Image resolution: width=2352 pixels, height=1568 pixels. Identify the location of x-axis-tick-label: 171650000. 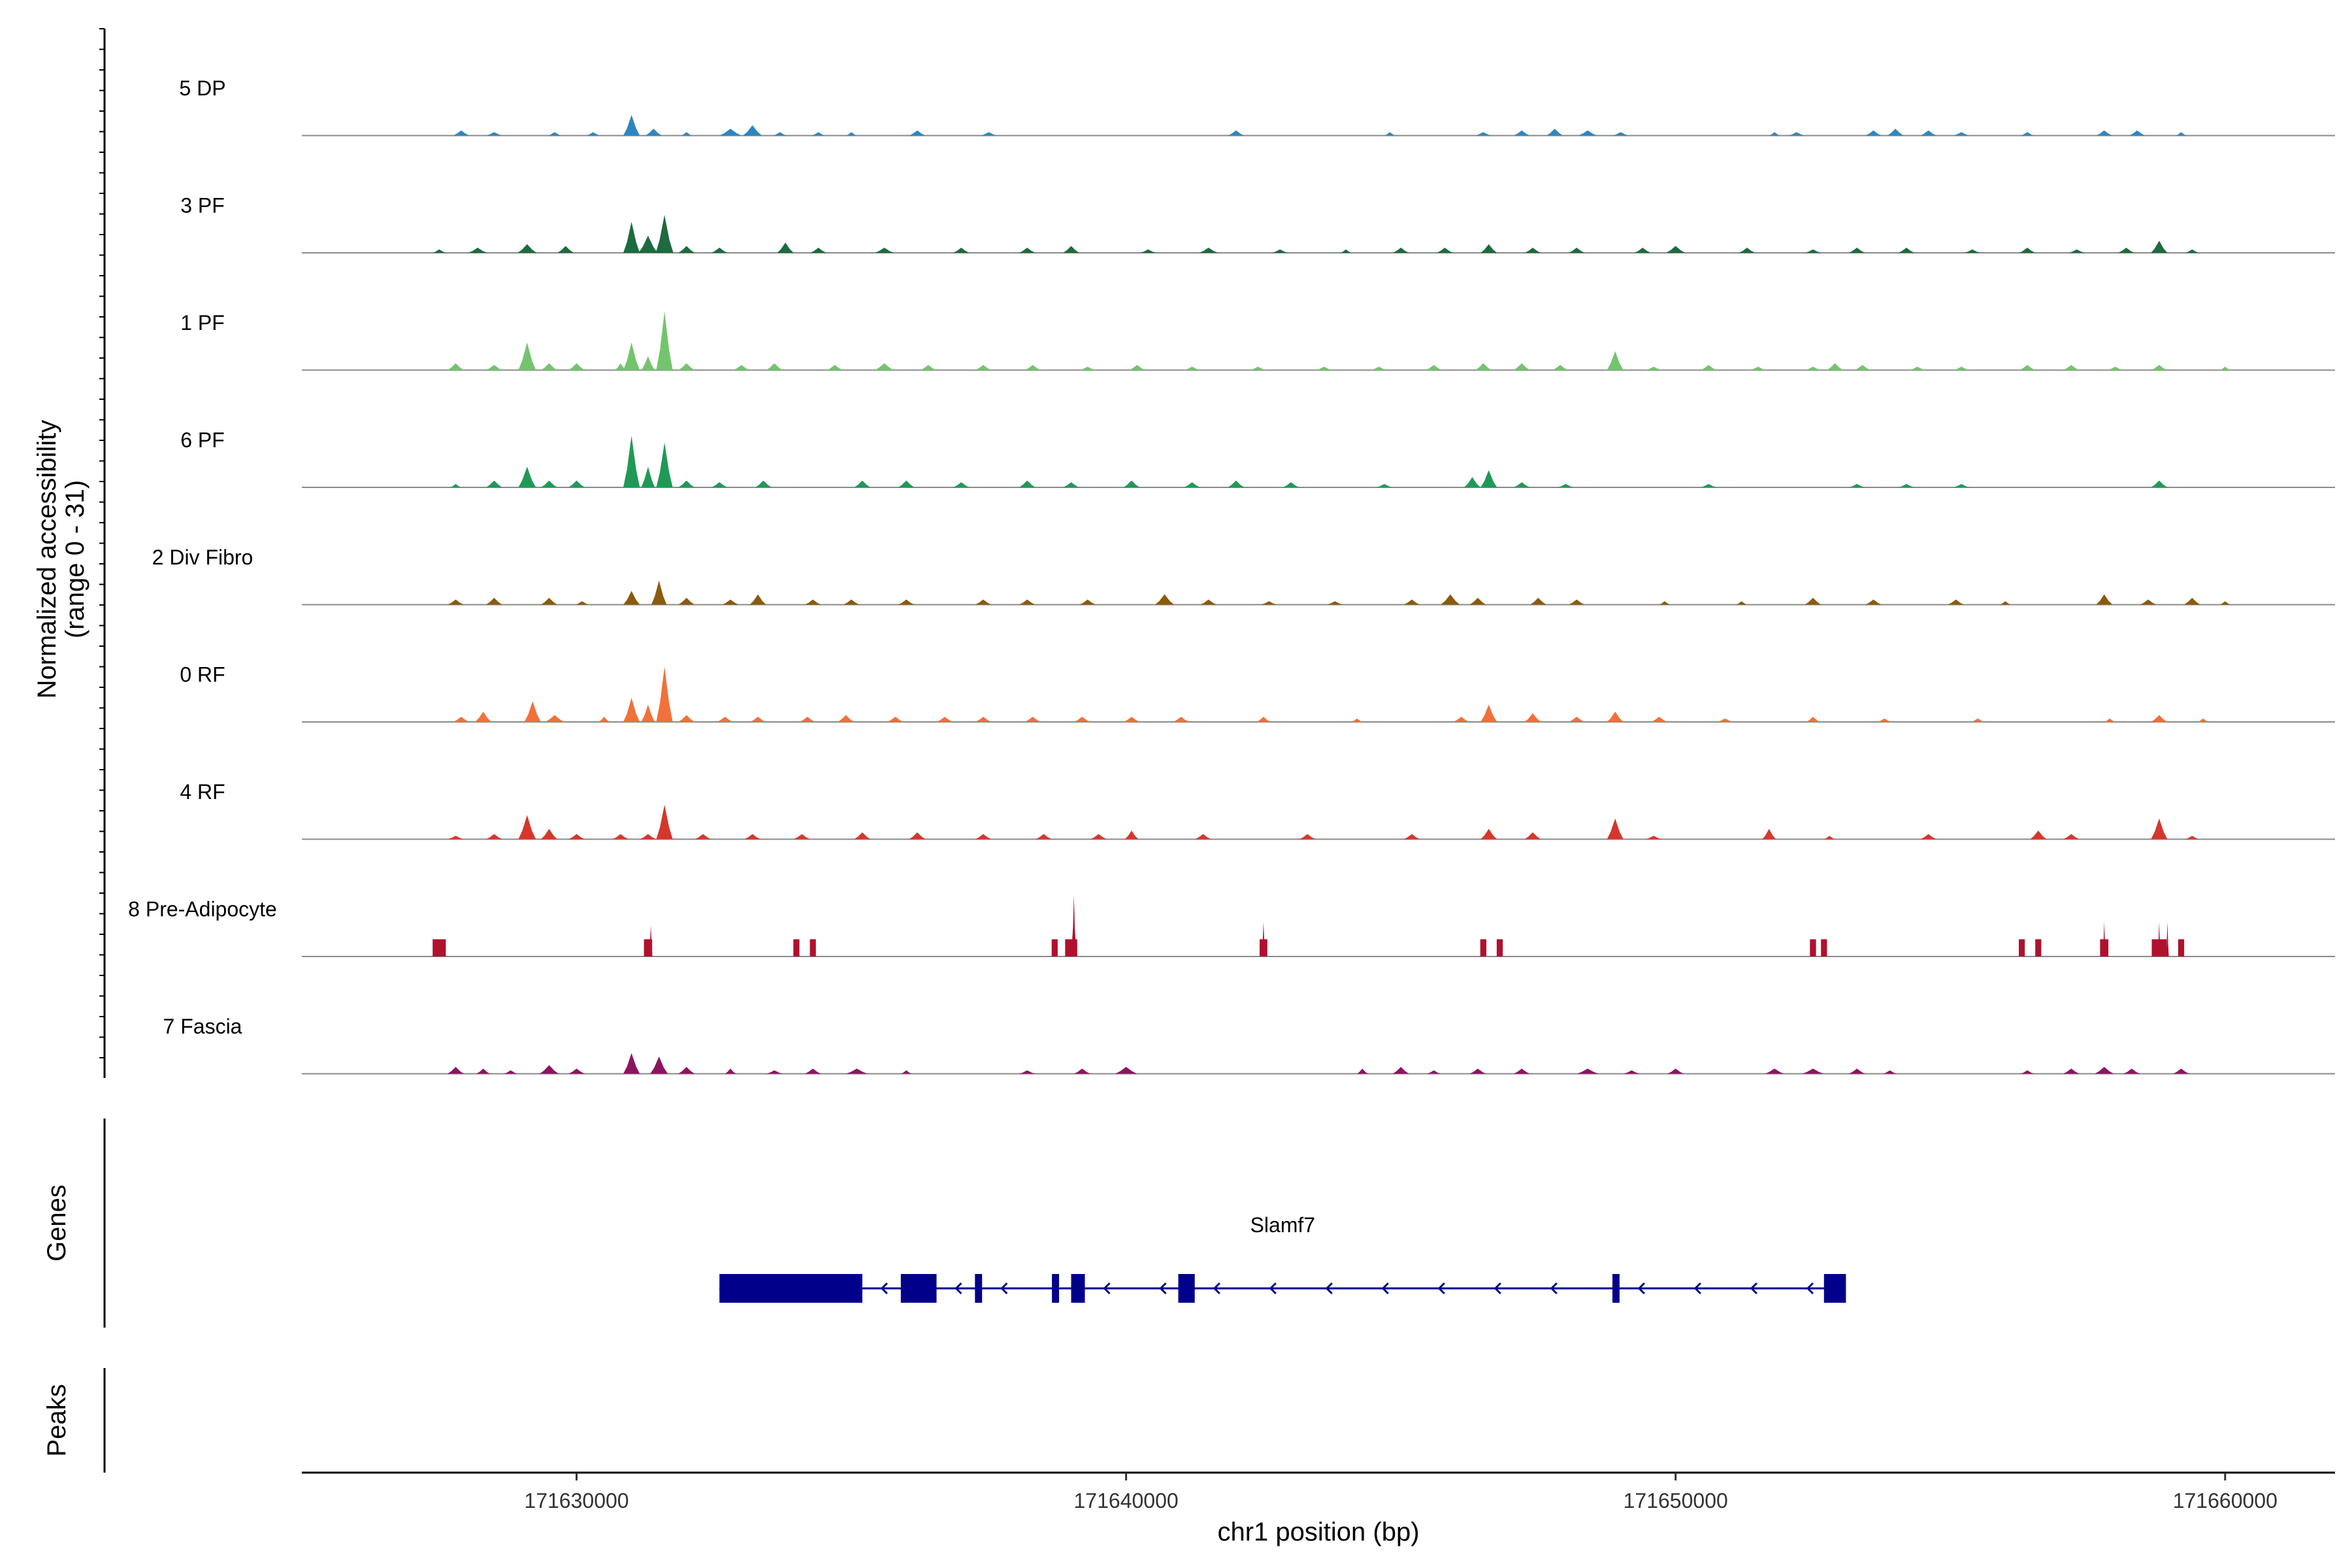
(1676, 1500).